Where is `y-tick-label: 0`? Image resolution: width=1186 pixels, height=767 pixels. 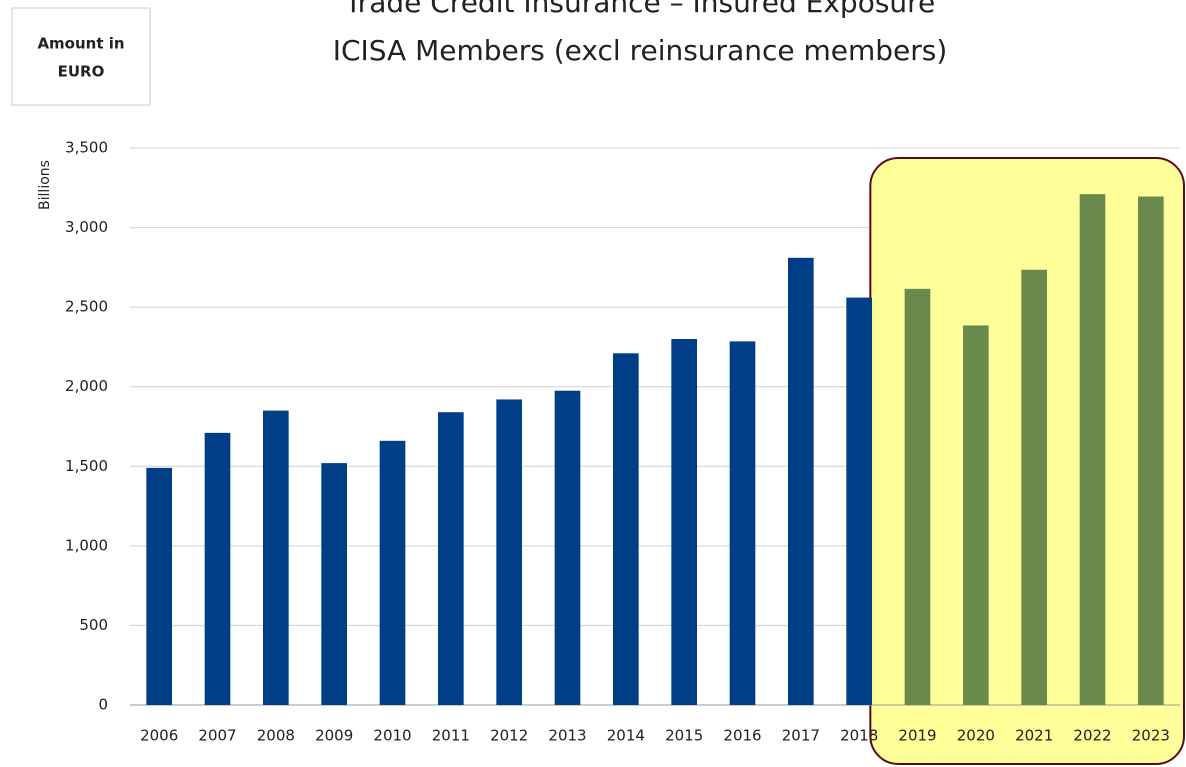
y-tick-label: 0 is located at coordinates (103, 705).